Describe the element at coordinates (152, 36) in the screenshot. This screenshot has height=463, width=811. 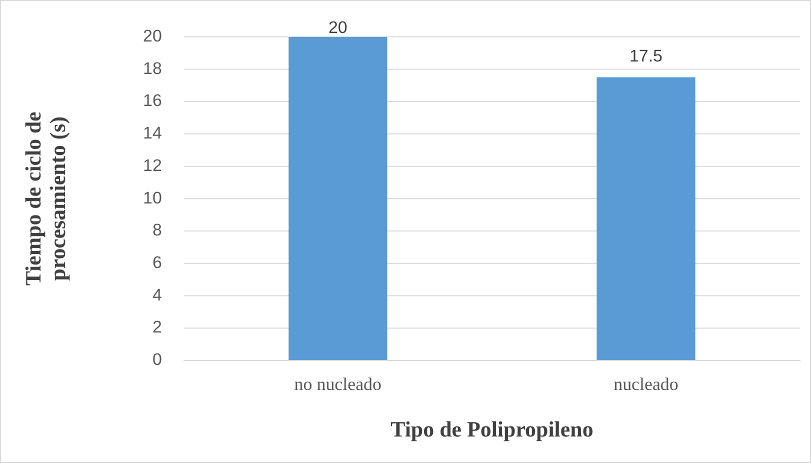
I see `y-tick-label: 20` at that location.